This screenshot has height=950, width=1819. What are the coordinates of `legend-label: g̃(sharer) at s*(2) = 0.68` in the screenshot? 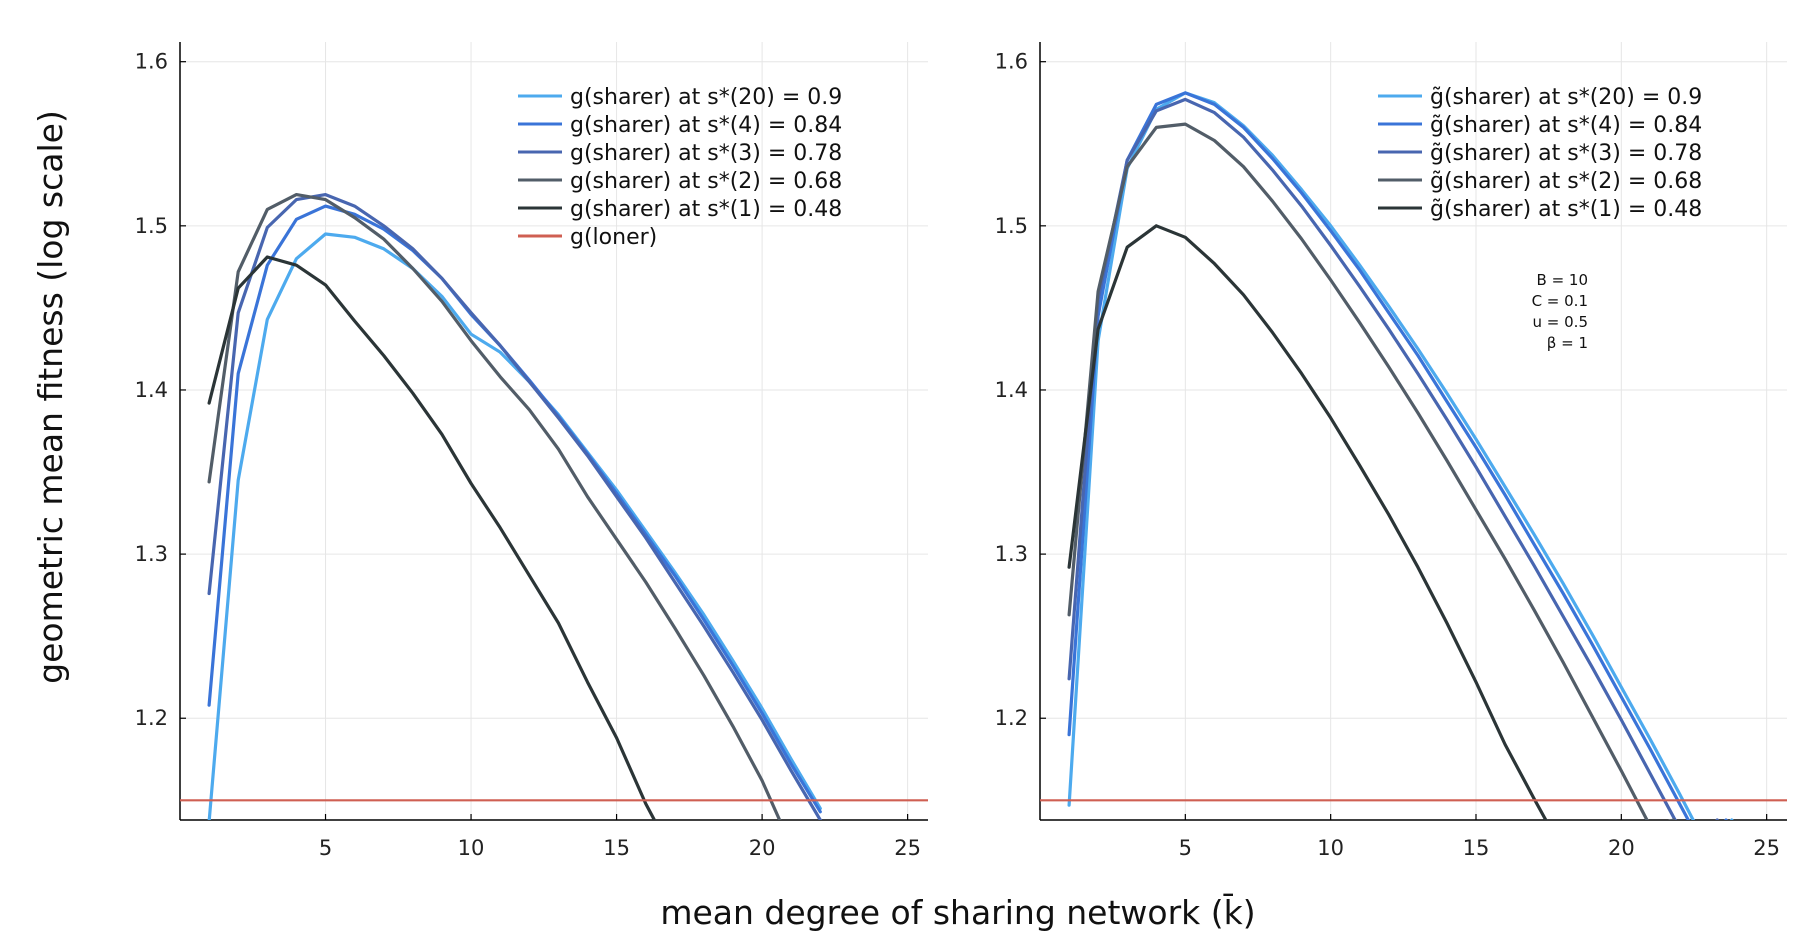 It's located at (1566, 181).